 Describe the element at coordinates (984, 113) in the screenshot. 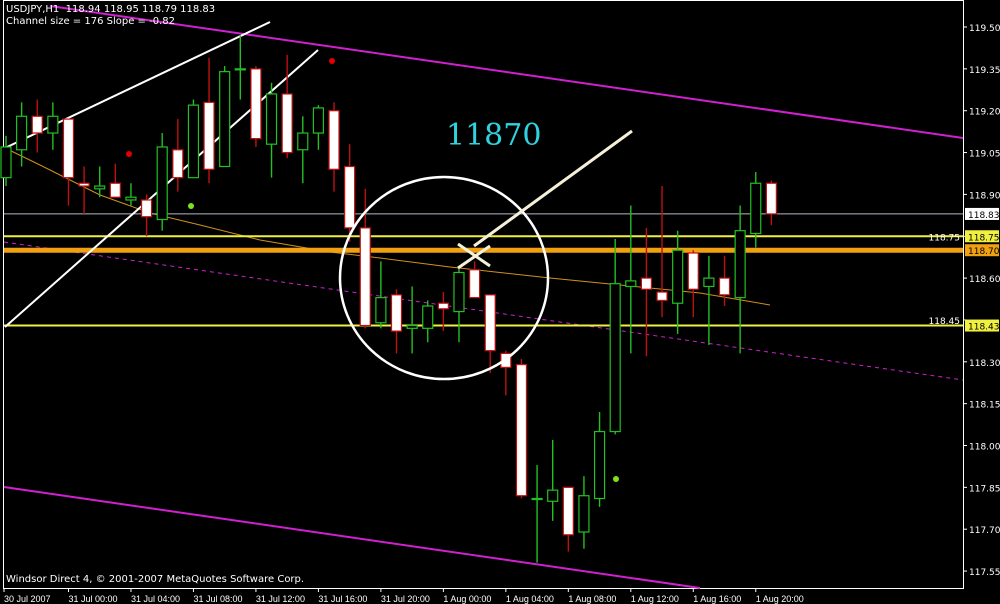

I see `y-tick-label: 119.20` at that location.